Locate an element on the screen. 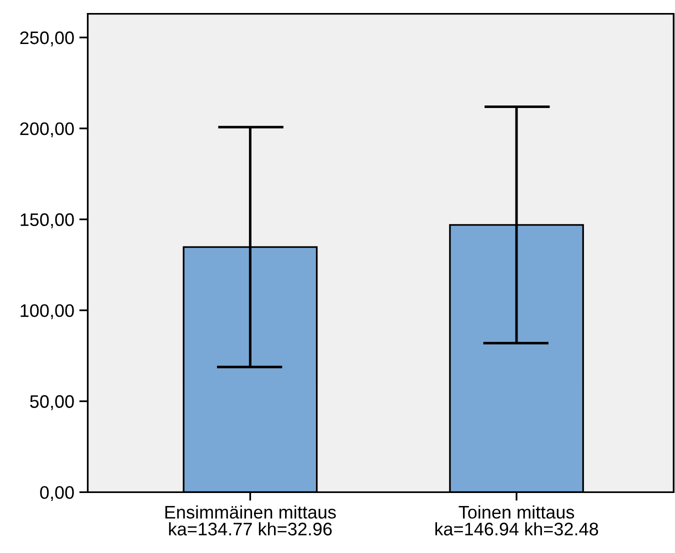  y-tick-label: 100,00 is located at coordinates (47, 312).